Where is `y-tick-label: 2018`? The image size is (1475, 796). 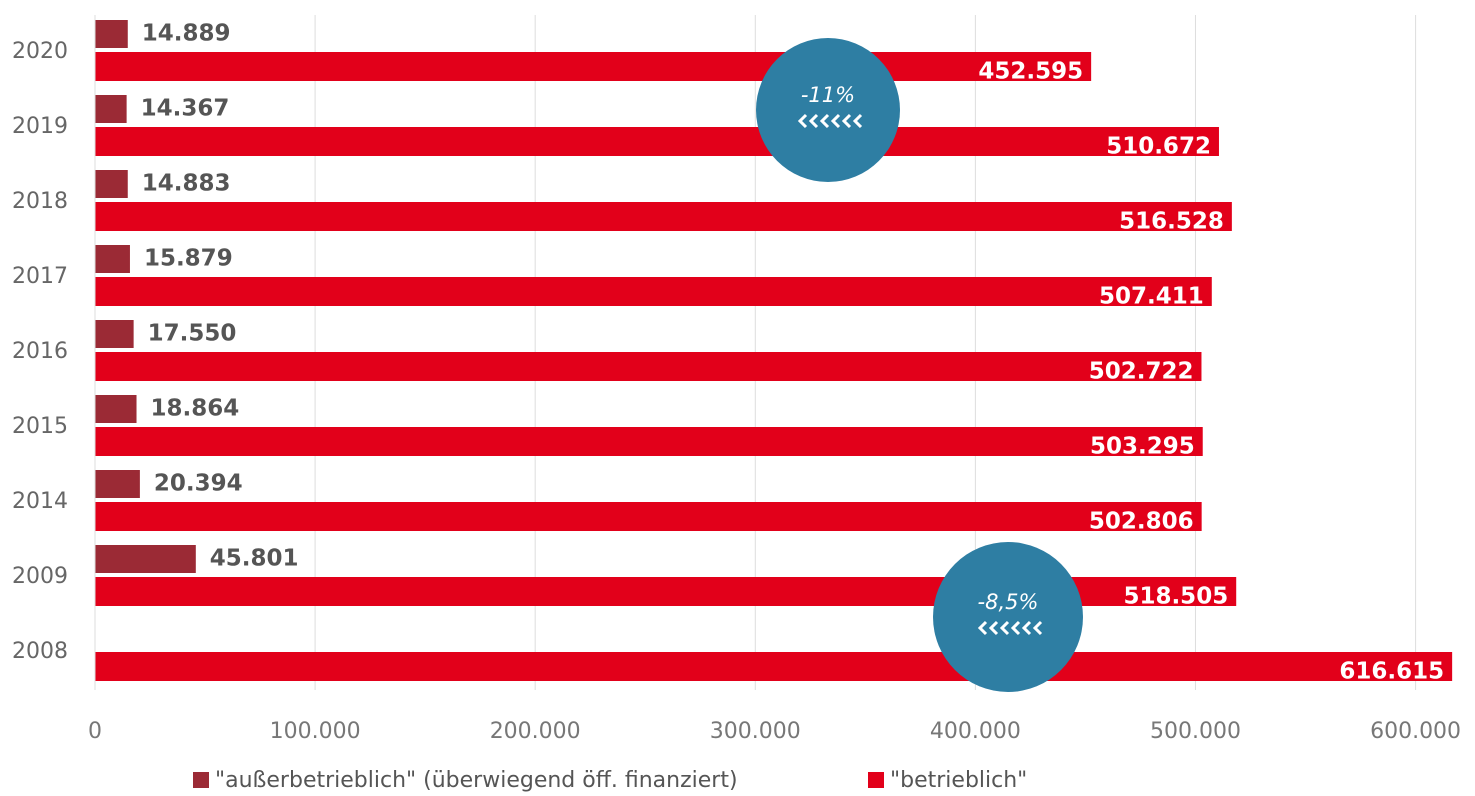
y-tick-label: 2018 is located at coordinates (40, 201).